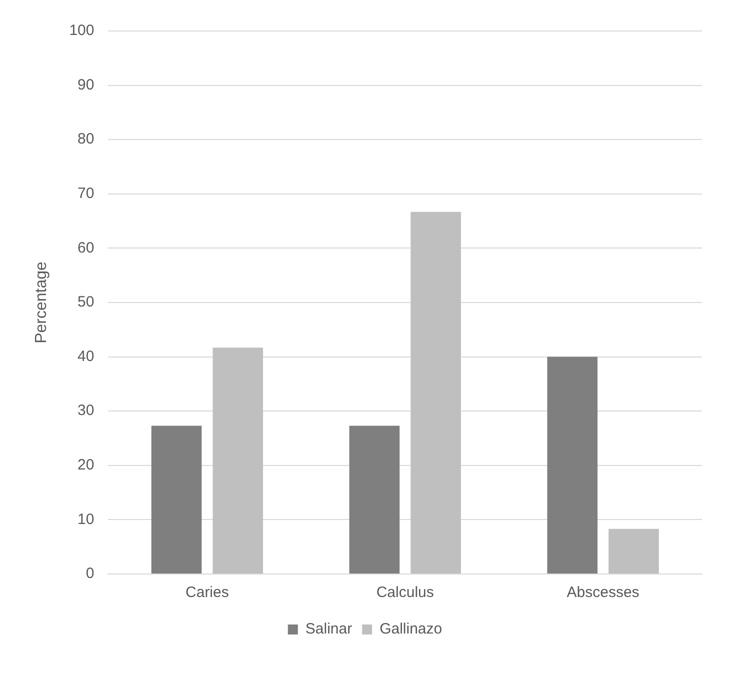 This screenshot has height=675, width=730. I want to click on y-tick-label: 60, so click(86, 247).